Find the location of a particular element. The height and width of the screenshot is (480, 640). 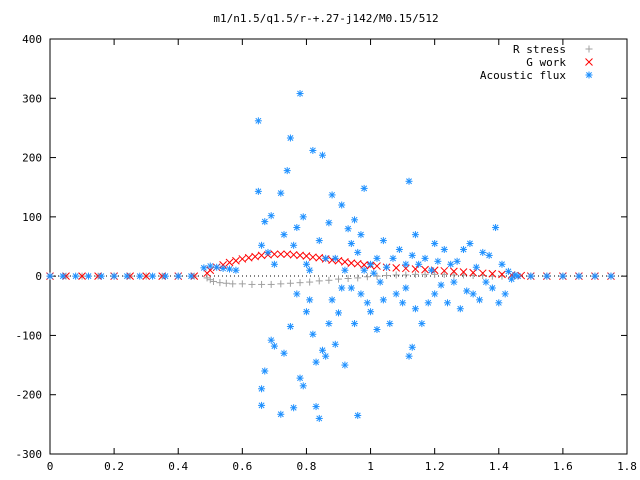

x-tick-label: 0.6 is located at coordinates (242, 466).